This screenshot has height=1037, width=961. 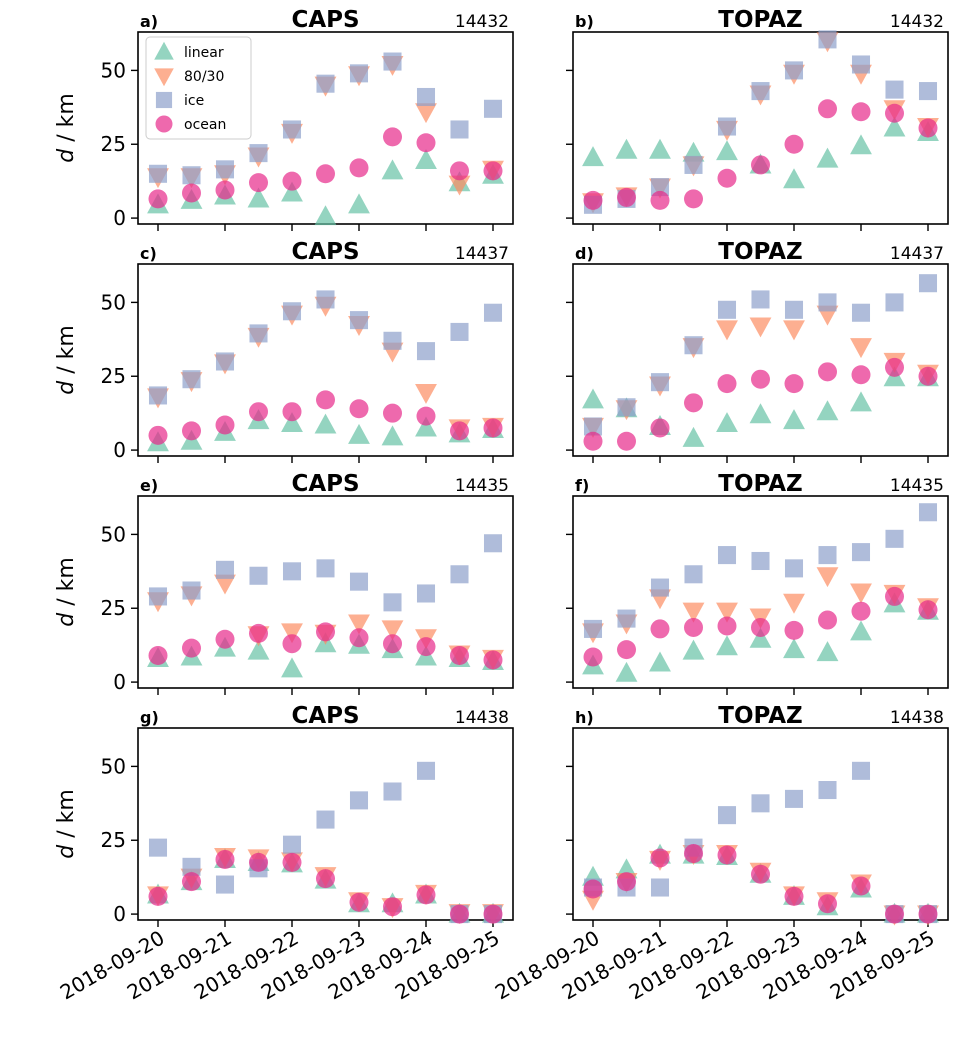 I want to click on legend-entry: 80/30, so click(x=204, y=77).